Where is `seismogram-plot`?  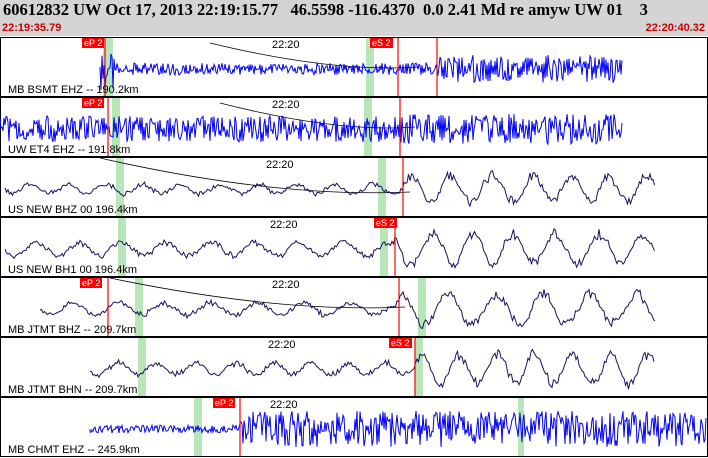
seismogram-plot is located at coordinates (354, 307).